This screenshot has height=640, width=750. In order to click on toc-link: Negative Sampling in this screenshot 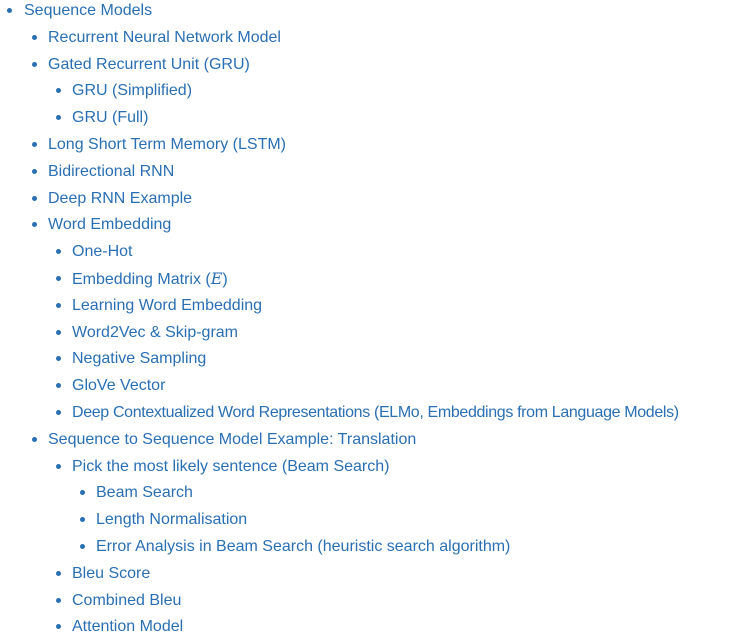, I will do `click(139, 358)`.